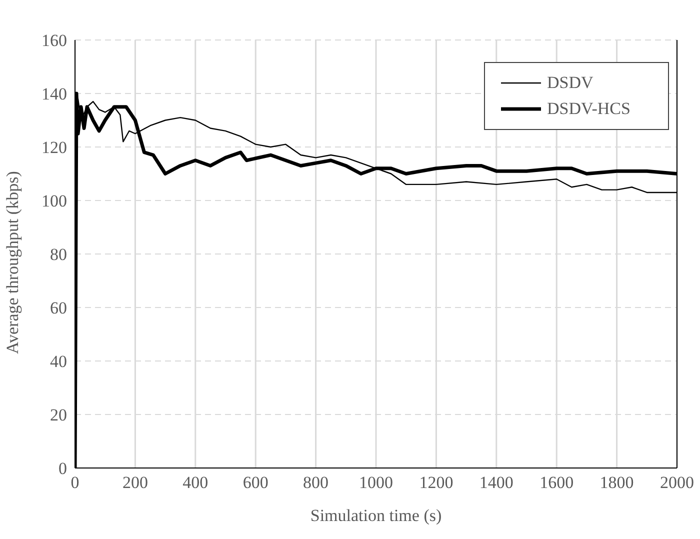 The image size is (700, 539). Describe the element at coordinates (617, 482) in the screenshot. I see `x-tick-label: 1800` at that location.